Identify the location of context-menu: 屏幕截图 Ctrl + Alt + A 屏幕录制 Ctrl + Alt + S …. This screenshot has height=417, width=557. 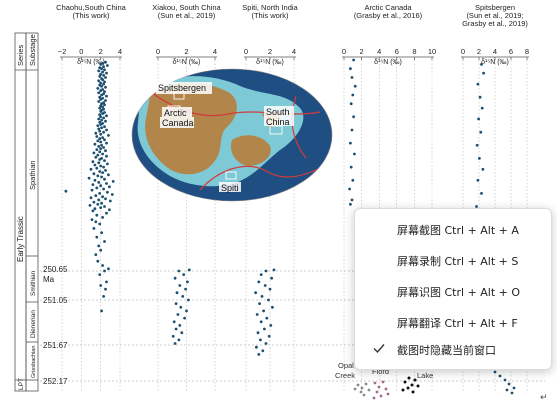
(453, 289).